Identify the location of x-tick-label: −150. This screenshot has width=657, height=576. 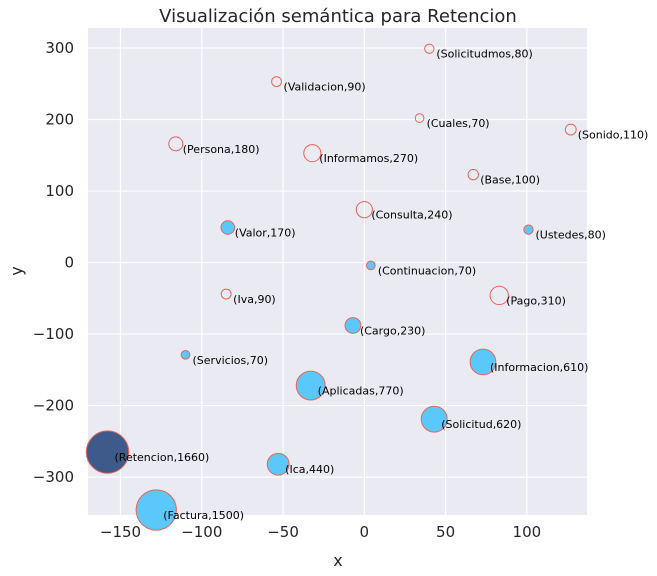
(120, 532).